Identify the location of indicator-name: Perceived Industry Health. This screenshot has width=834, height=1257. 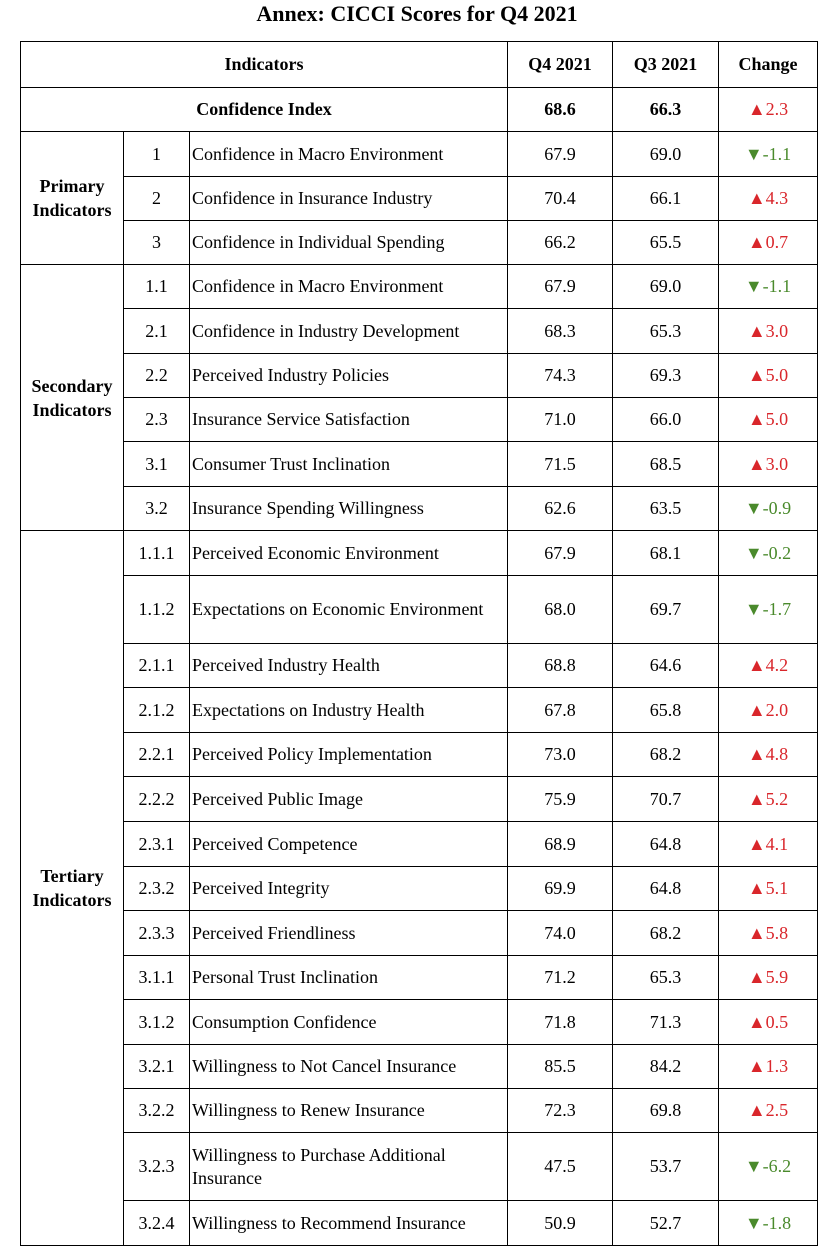
(348, 665).